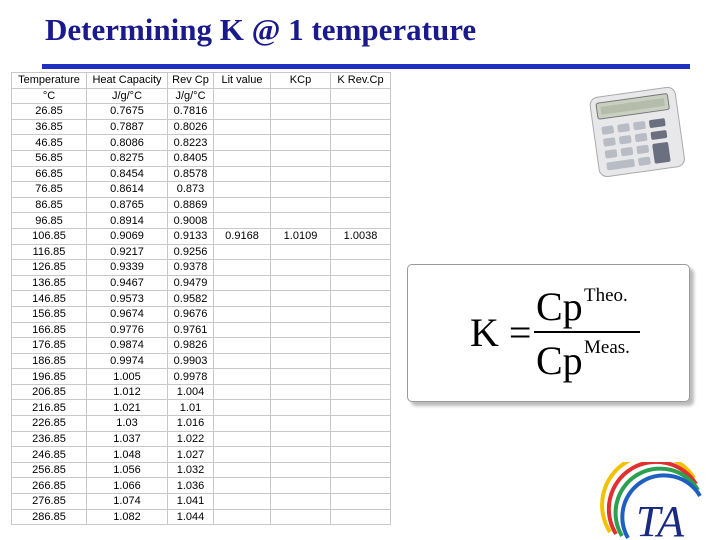 Image resolution: width=720 pixels, height=540 pixels. Describe the element at coordinates (49, 80) in the screenshot. I see `table-cell: Temperature` at that location.